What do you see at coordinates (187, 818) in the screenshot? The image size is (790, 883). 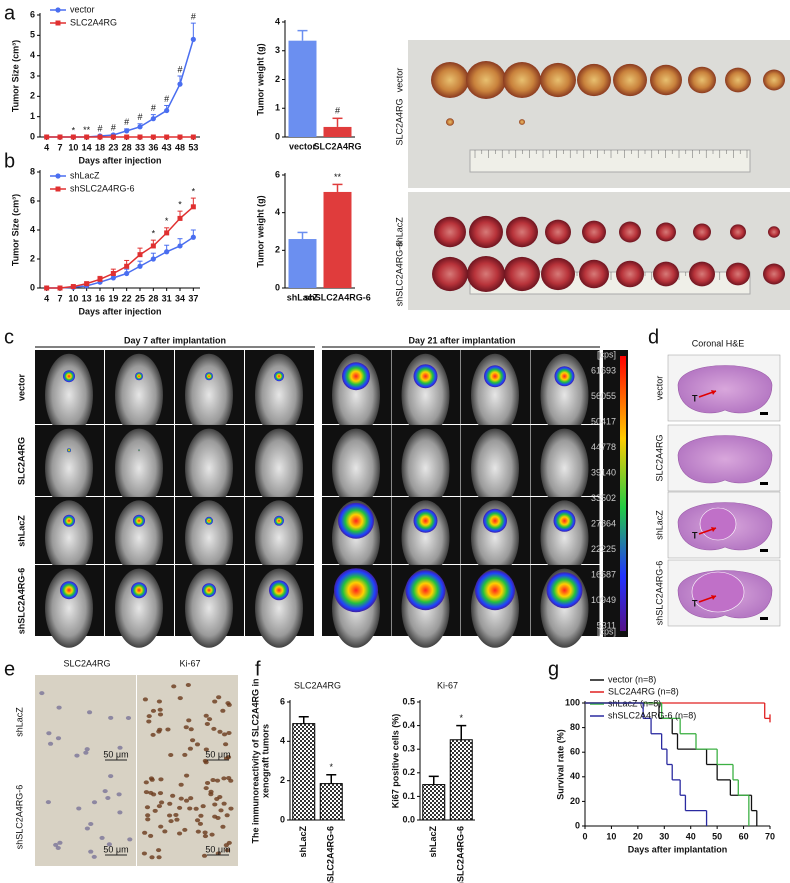 I see `ihc-image` at bounding box center [187, 818].